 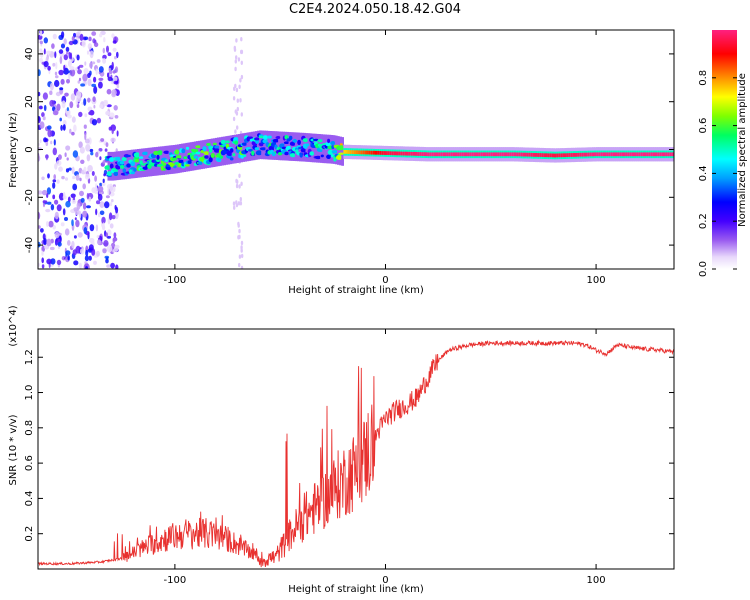 I want to click on spectrogram-y-tick-label: 0, so click(x=29, y=149).